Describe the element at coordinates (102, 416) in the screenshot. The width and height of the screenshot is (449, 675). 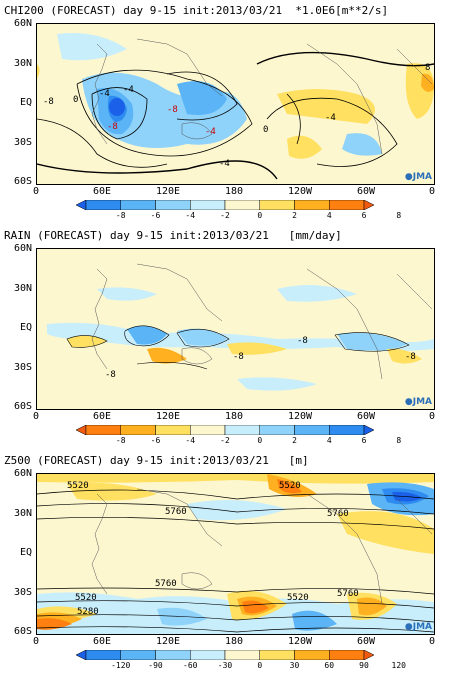
I see `lon-label: 60E` at that location.